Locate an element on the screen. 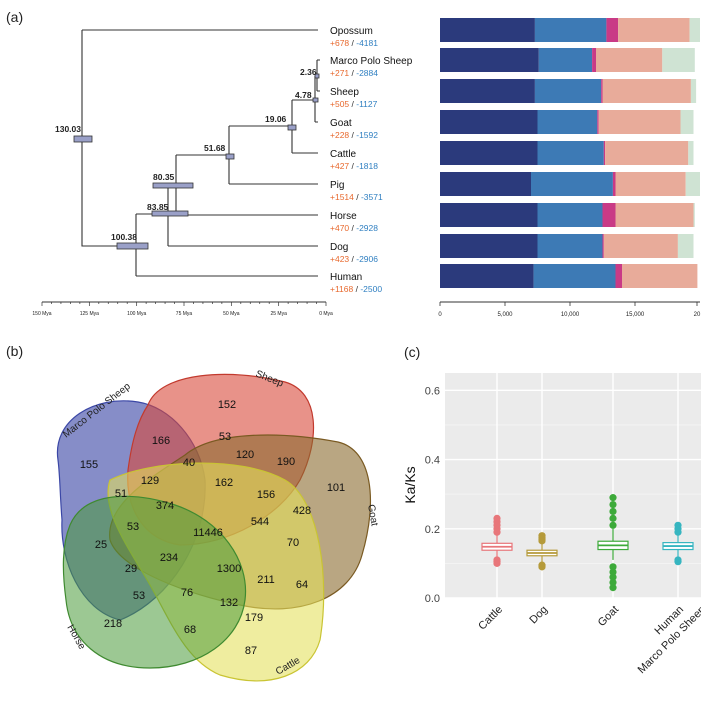 Image resolution: width=701 pixels, height=701 pixels. gene-gain-count: +271 is located at coordinates (339, 73).